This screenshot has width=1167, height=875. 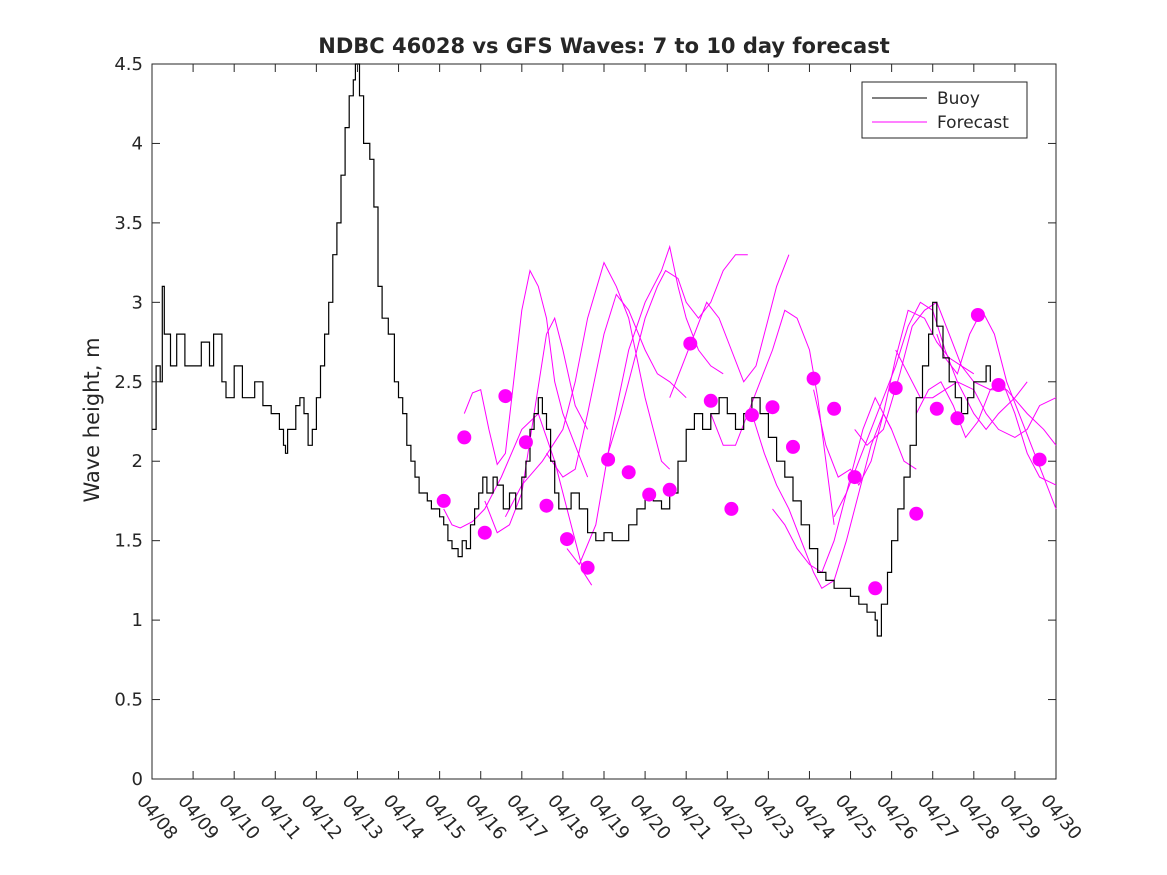 What do you see at coordinates (485, 817) in the screenshot?
I see `x-tick-label: 04/16` at bounding box center [485, 817].